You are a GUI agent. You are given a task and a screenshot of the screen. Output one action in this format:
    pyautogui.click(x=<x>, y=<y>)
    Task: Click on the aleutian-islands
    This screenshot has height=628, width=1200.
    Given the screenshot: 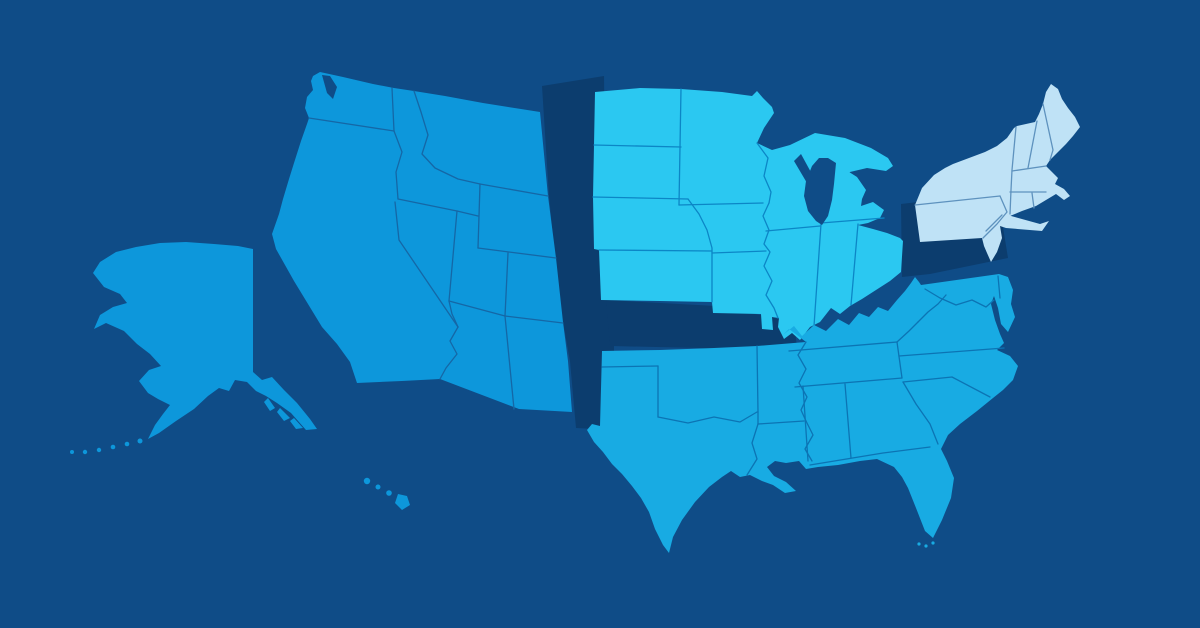 What is the action you would take?
    pyautogui.click(x=106, y=446)
    